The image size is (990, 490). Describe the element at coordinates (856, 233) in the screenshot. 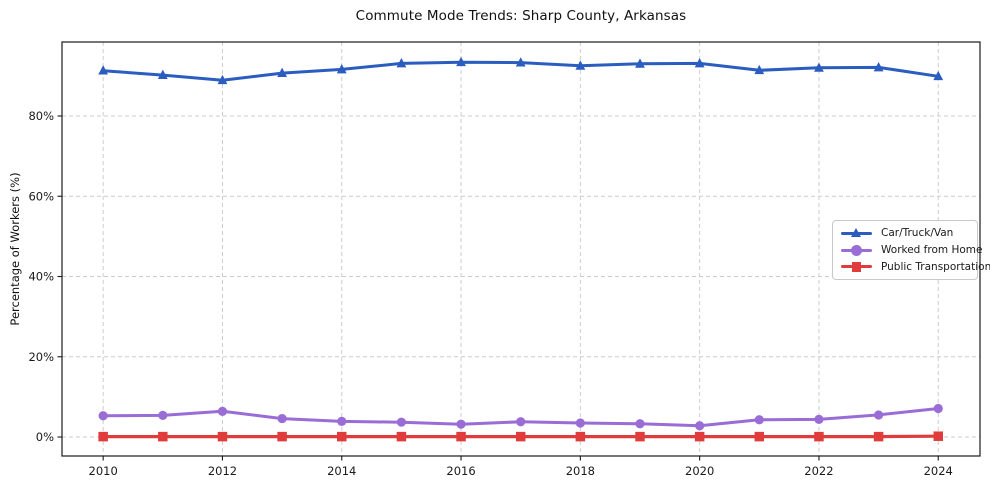

I see `legend-triangle-marker-icon` at that location.